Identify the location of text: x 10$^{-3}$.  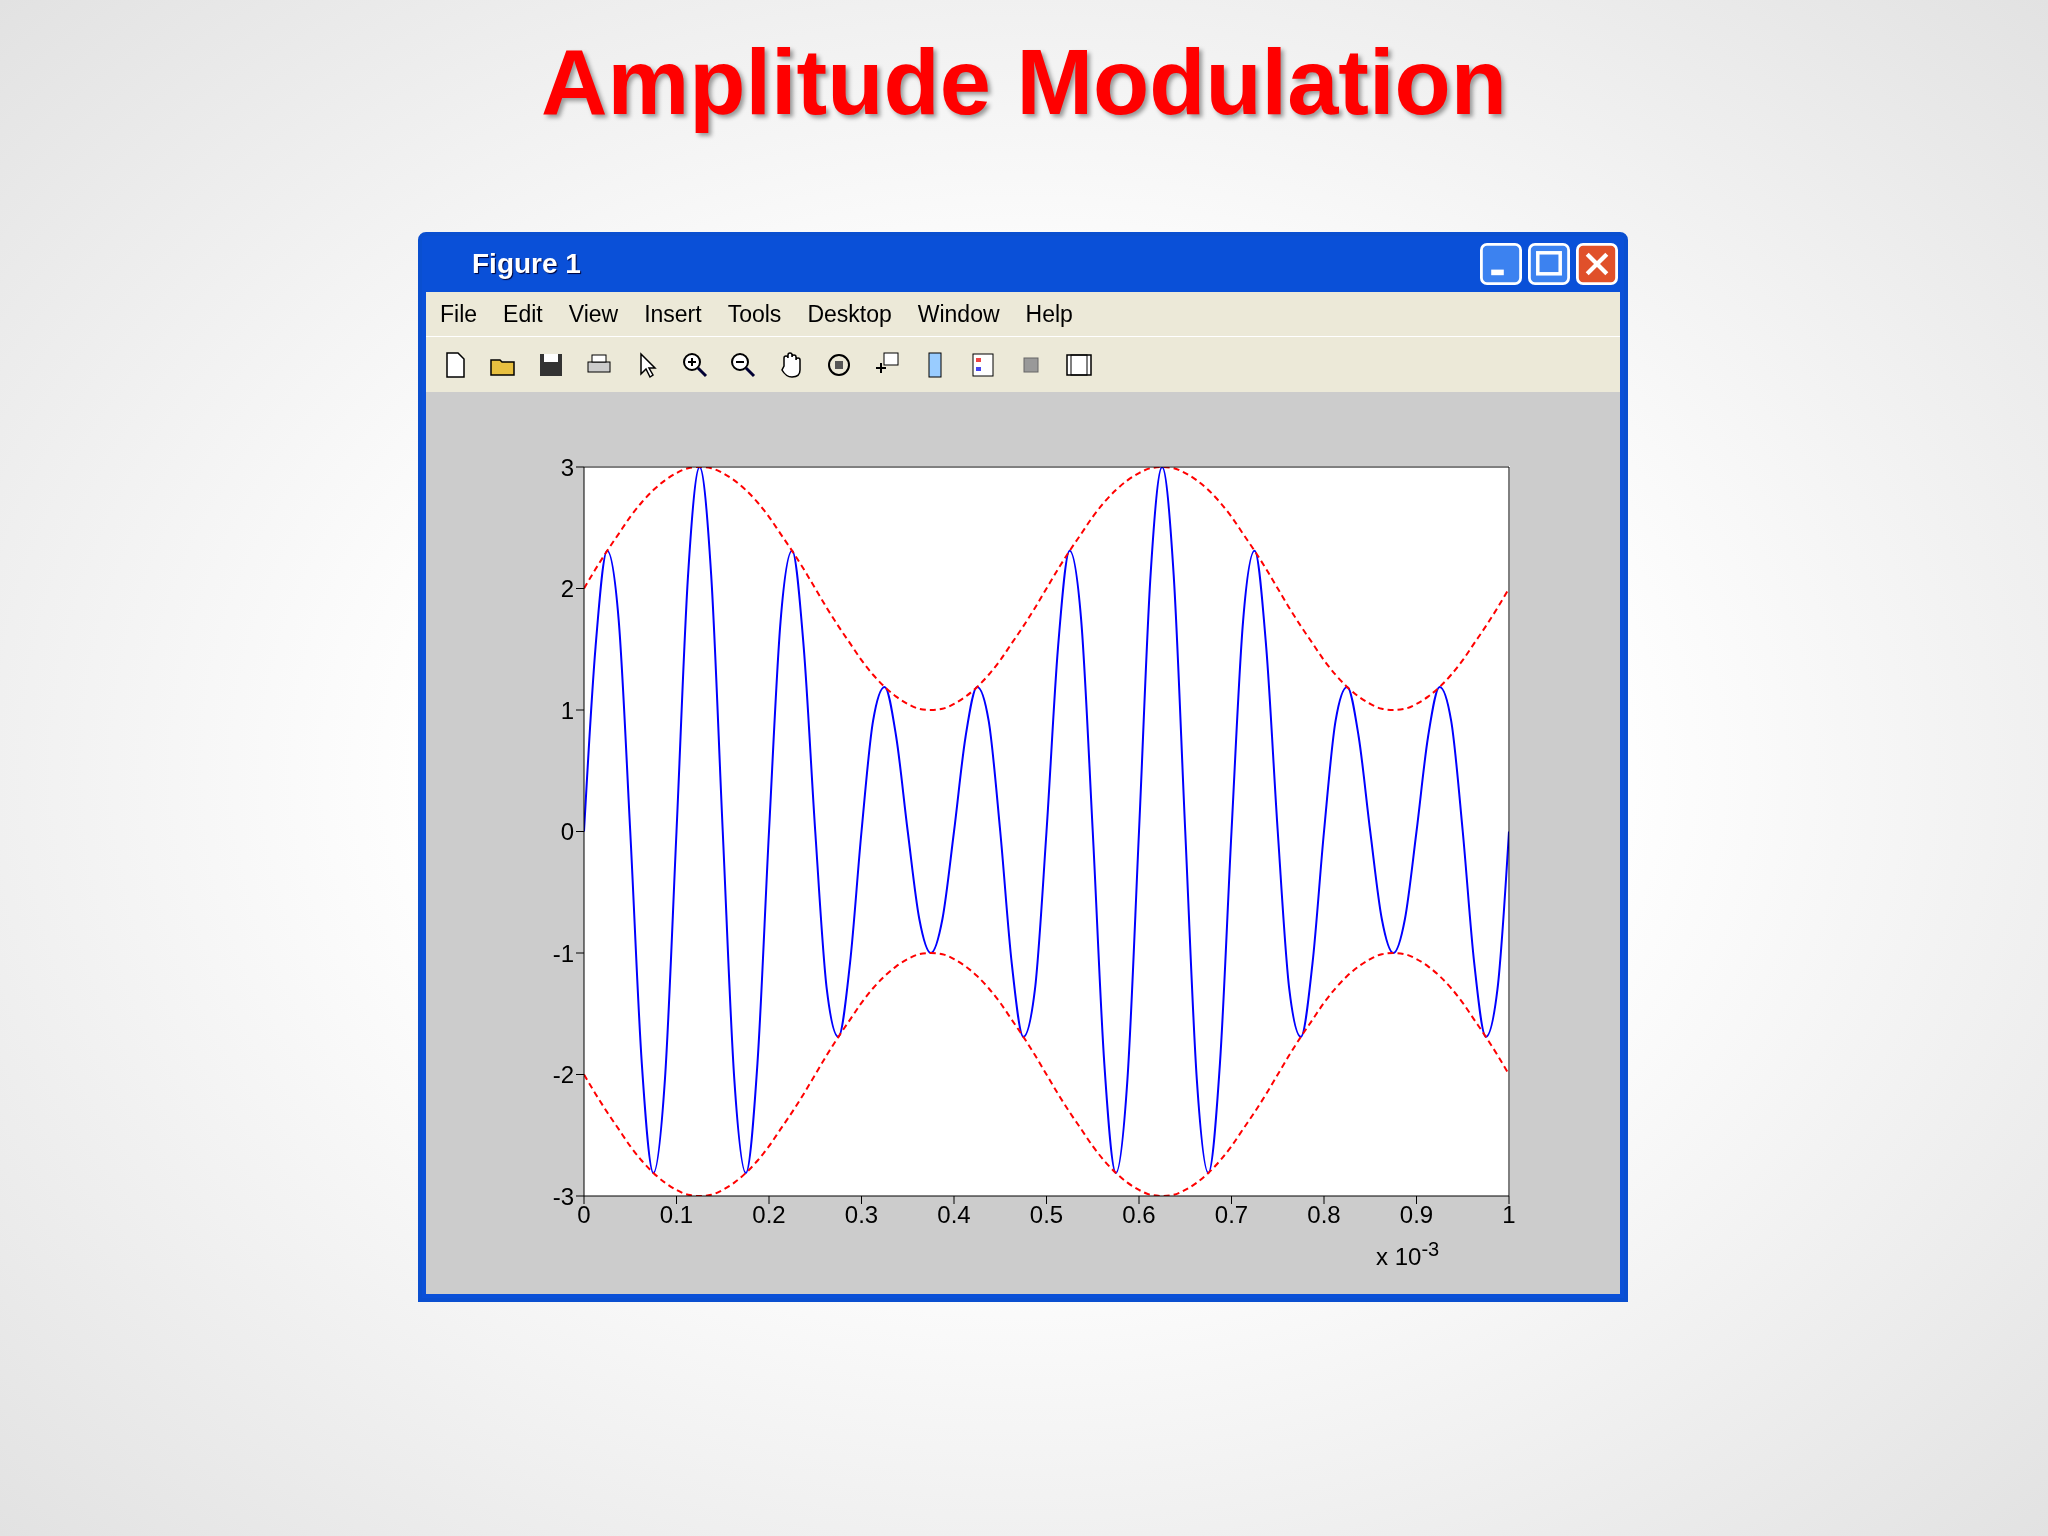
(1408, 1254).